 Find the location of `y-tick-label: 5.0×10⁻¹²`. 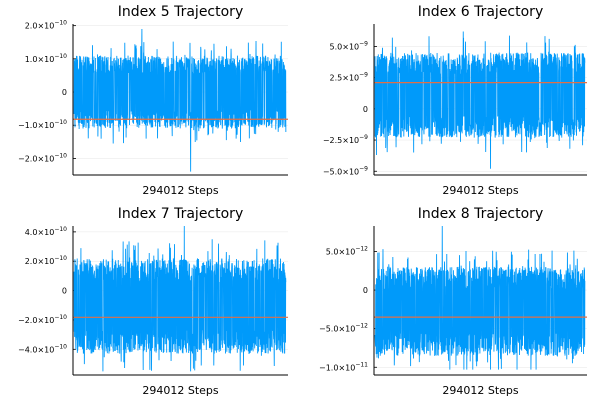

y-tick-label: 5.0×10⁻¹² is located at coordinates (347, 250).